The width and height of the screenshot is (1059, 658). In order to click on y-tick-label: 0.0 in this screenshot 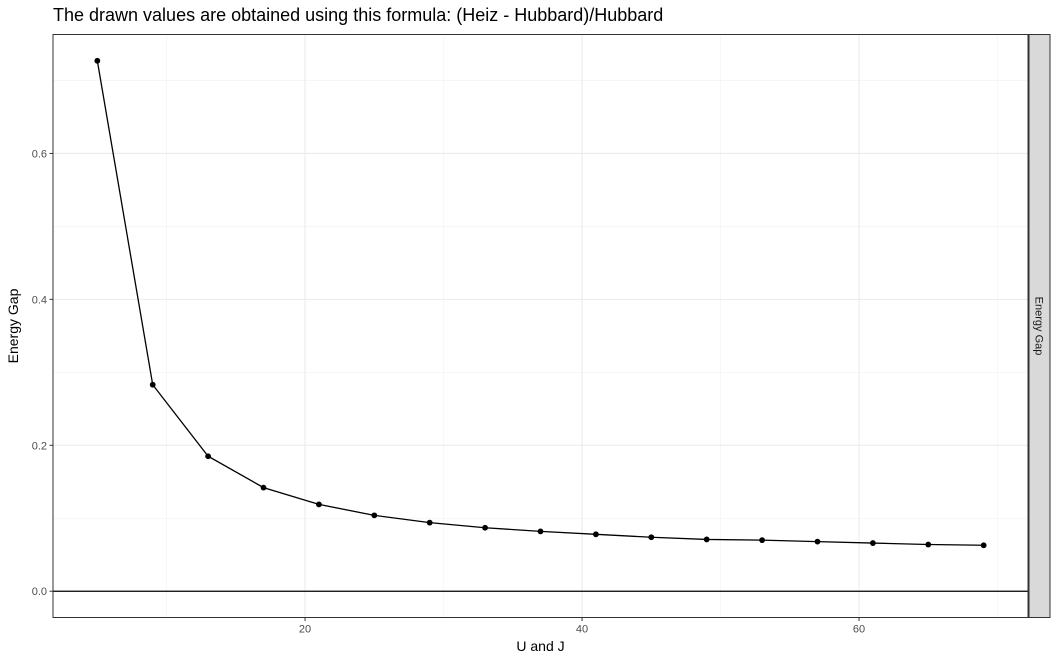, I will do `click(39, 592)`.